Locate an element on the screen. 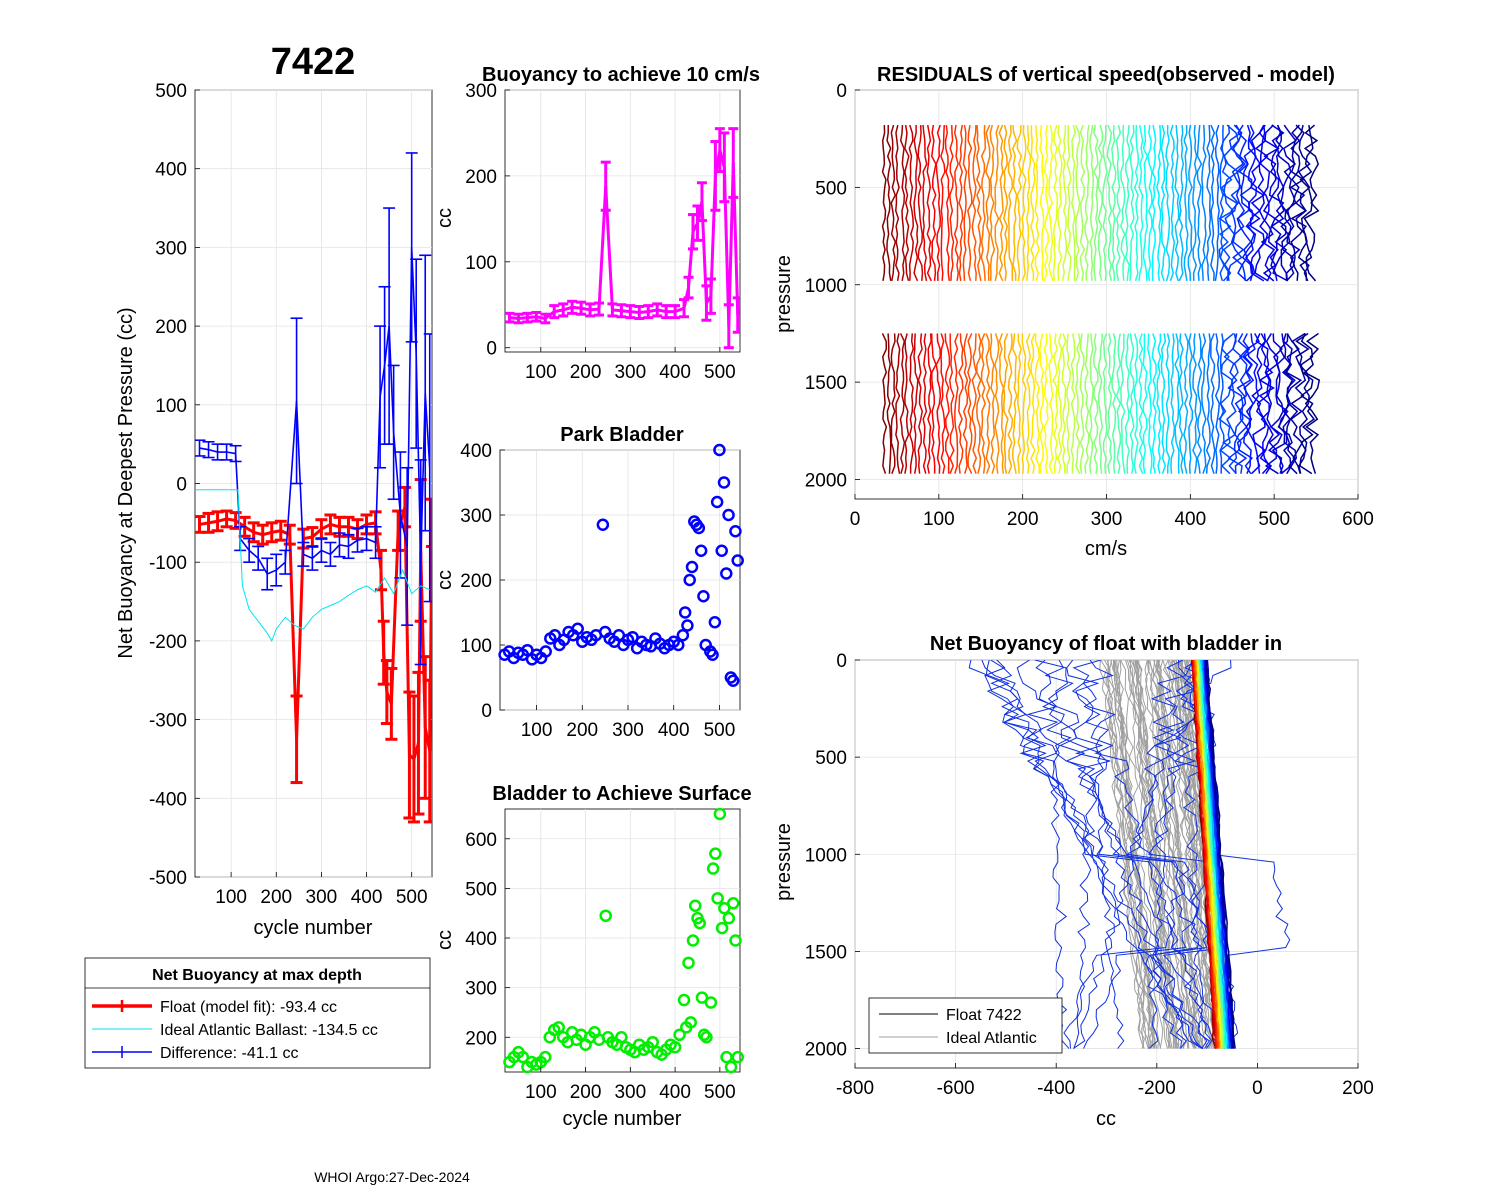 The height and width of the screenshot is (1200, 1500). y-tick-label: 1500 is located at coordinates (826, 383).